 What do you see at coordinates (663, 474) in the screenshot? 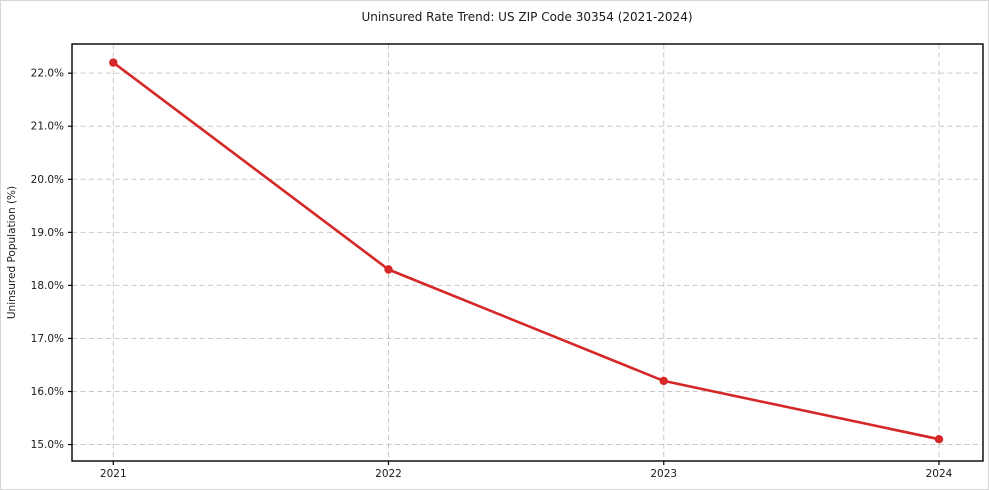
I see `x-tick-label: 2023` at bounding box center [663, 474].